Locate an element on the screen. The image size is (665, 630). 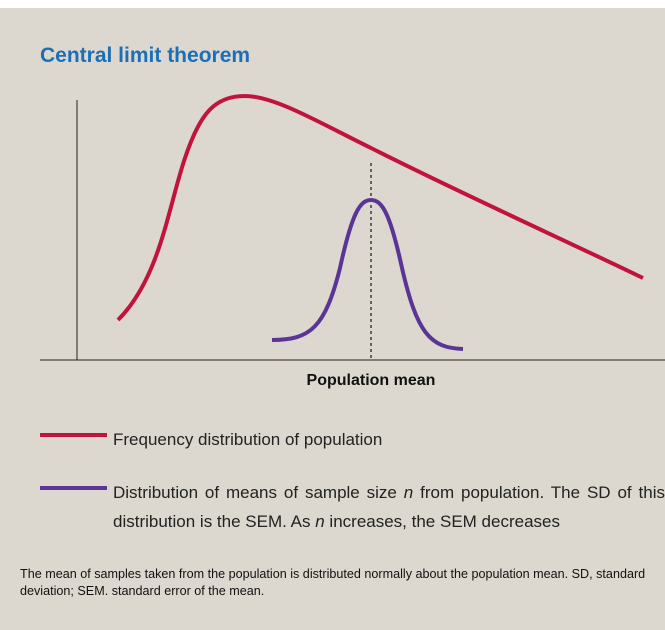
legend-entry: Frequency distribution of population is located at coordinates (247, 439).